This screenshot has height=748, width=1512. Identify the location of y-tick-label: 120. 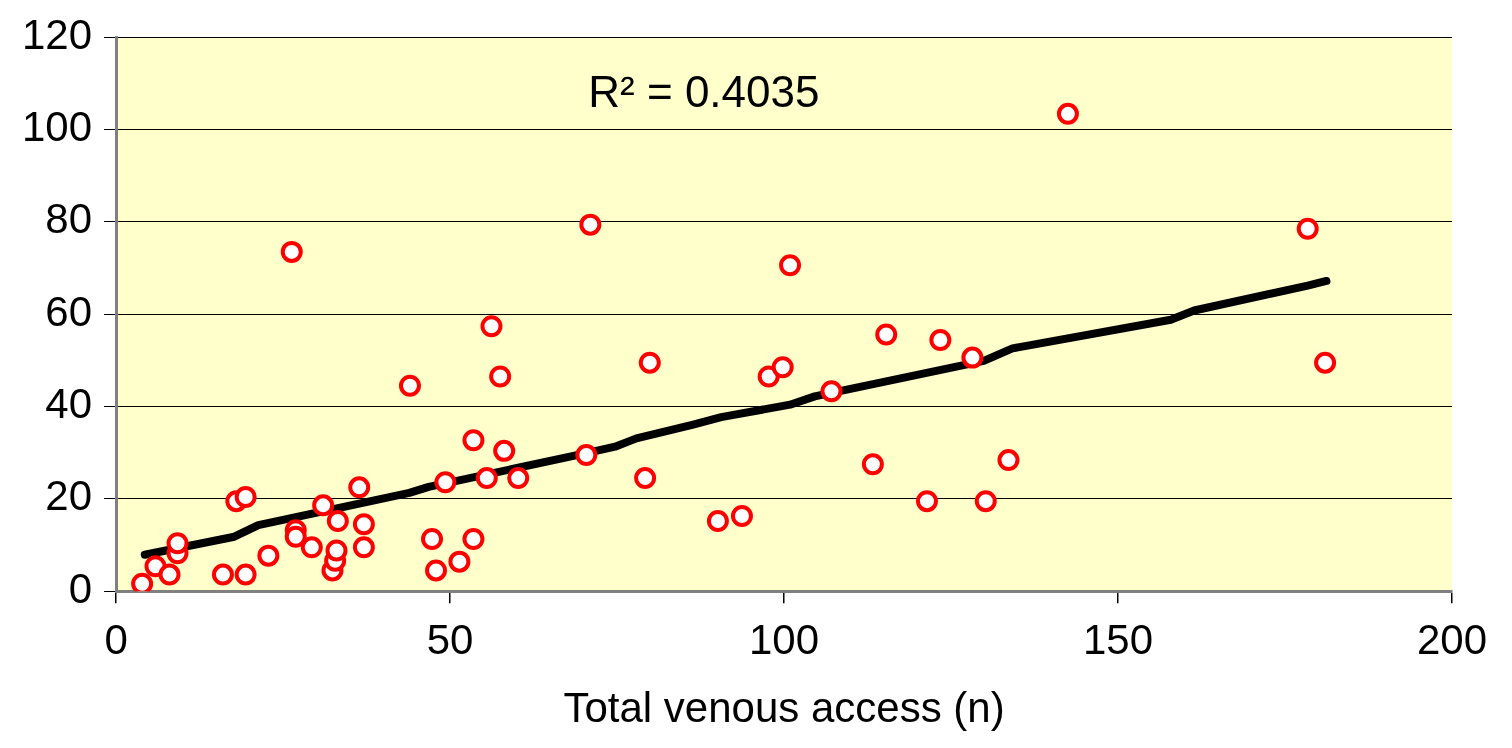
(57, 34).